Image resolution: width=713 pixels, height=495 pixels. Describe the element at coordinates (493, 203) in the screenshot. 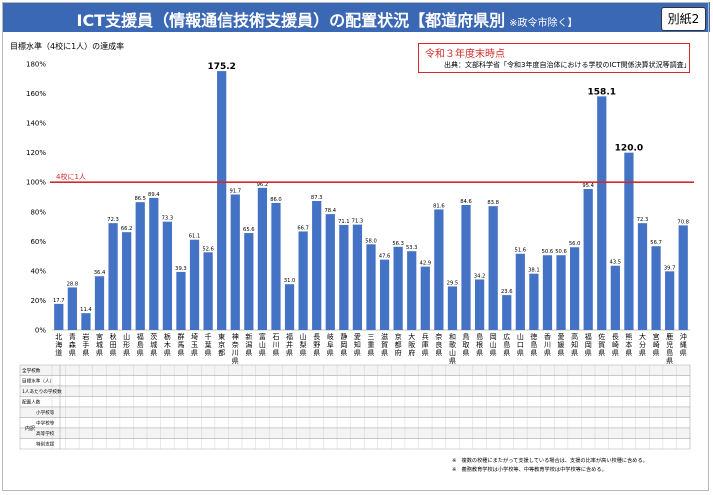

I see `bar-value-label: 83.8` at that location.